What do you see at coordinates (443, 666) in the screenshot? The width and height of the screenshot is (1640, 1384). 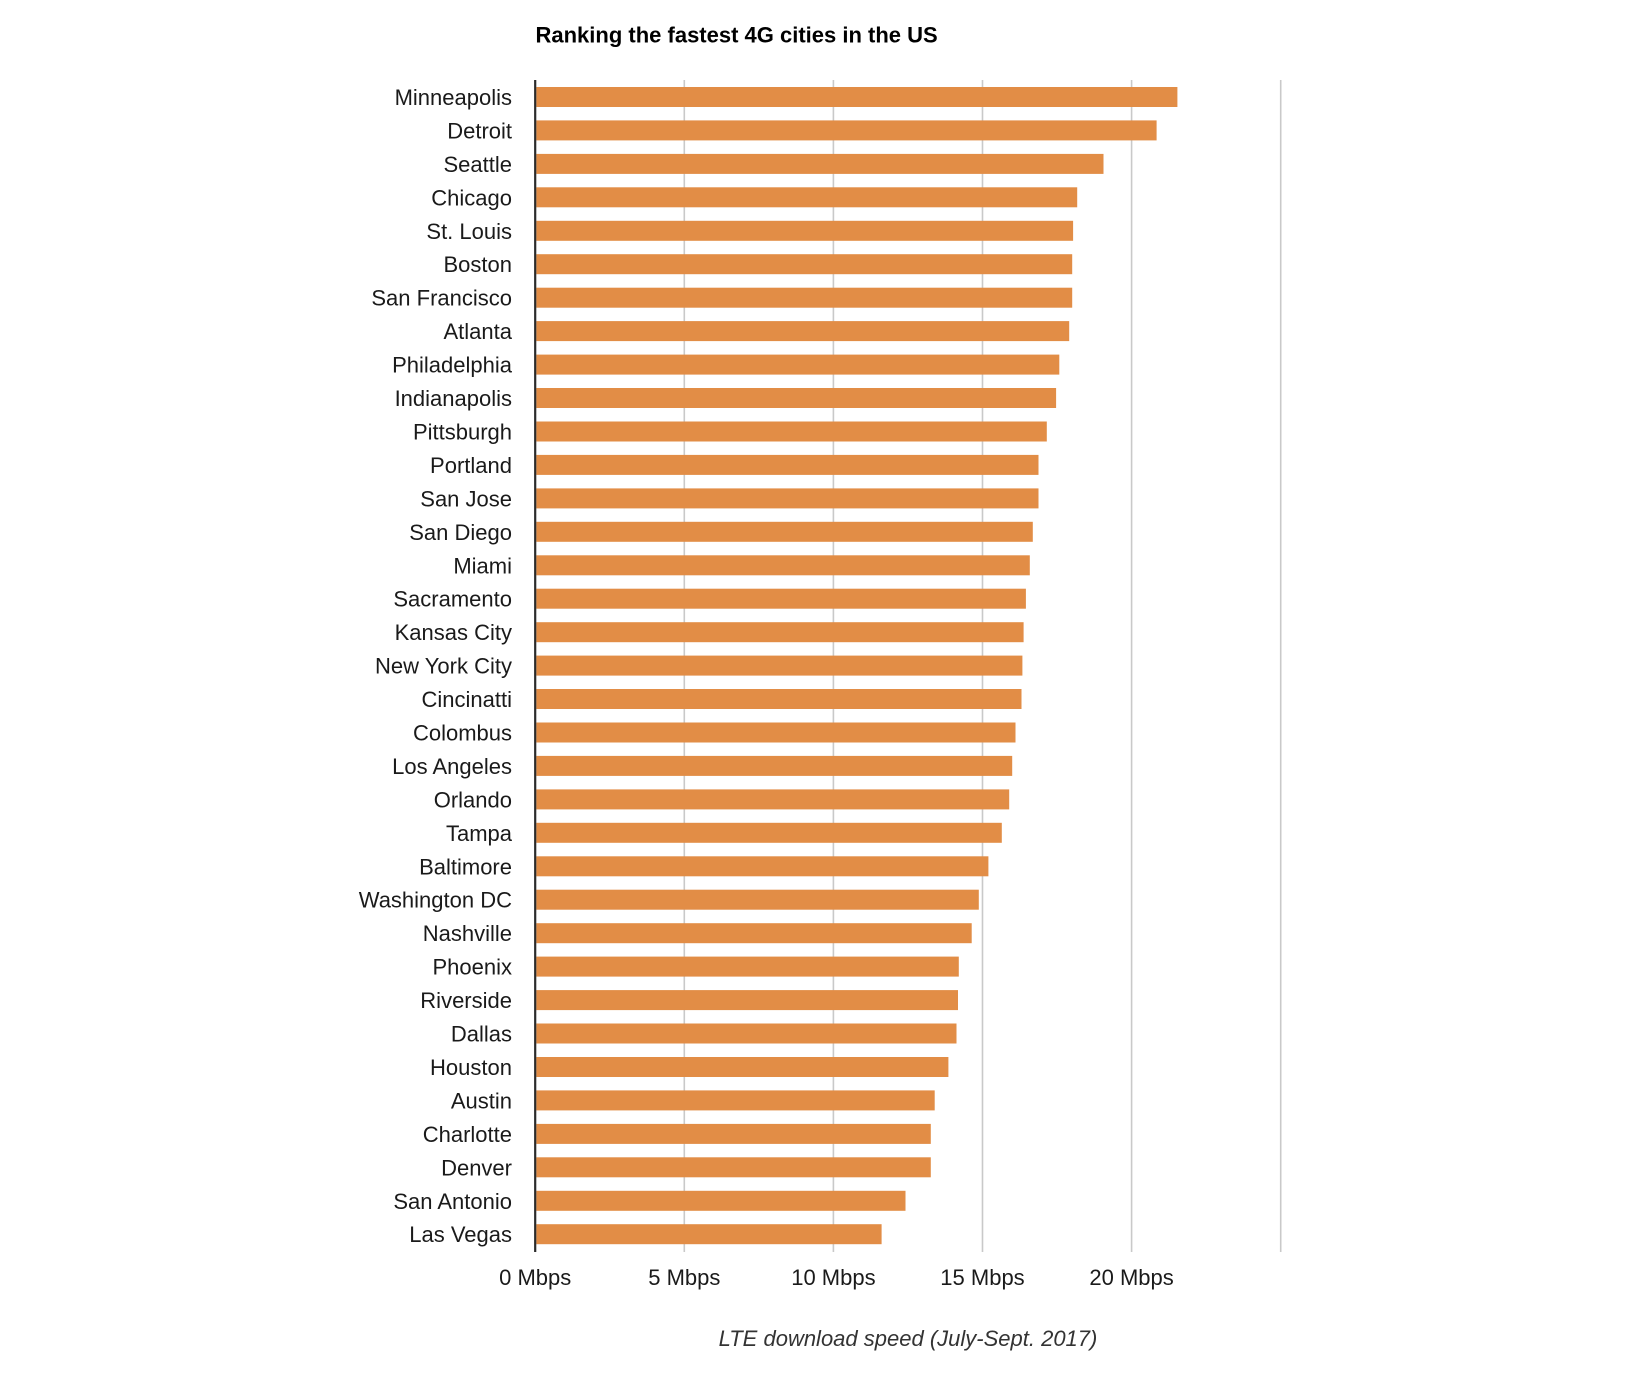 I see `svg-text: New York City` at bounding box center [443, 666].